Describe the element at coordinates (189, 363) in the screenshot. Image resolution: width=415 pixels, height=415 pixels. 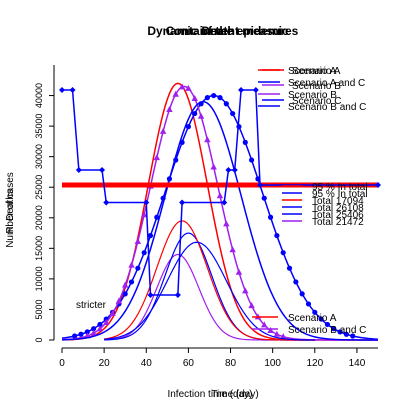
I see `x-tick-label: 60` at that location.